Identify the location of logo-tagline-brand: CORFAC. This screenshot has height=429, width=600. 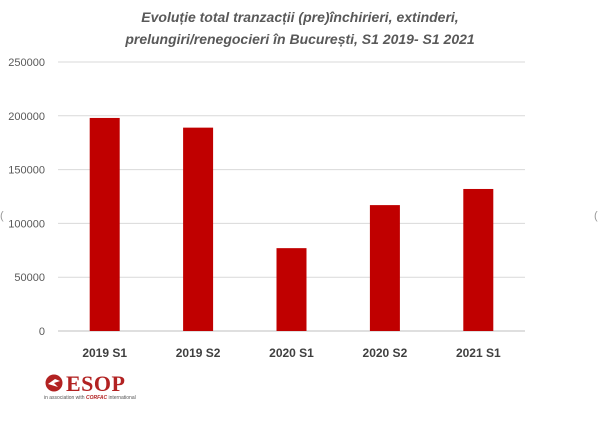
(96, 398).